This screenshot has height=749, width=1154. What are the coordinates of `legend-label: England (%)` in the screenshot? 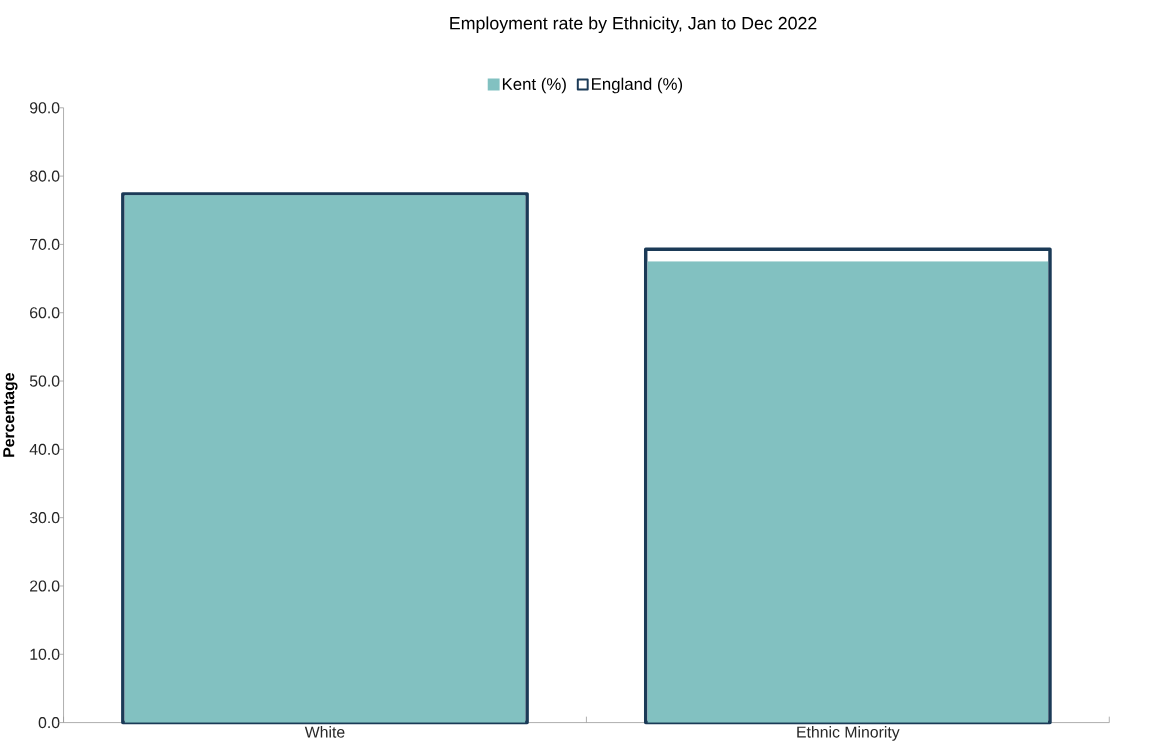 It's located at (637, 85).